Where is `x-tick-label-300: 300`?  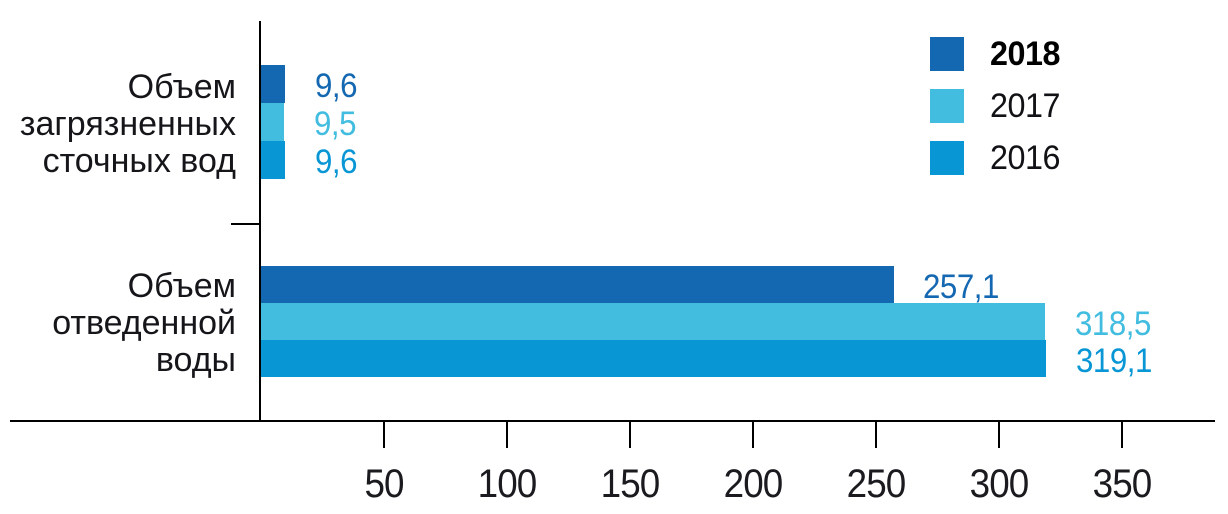
x-tick-label-300: 300 is located at coordinates (999, 484).